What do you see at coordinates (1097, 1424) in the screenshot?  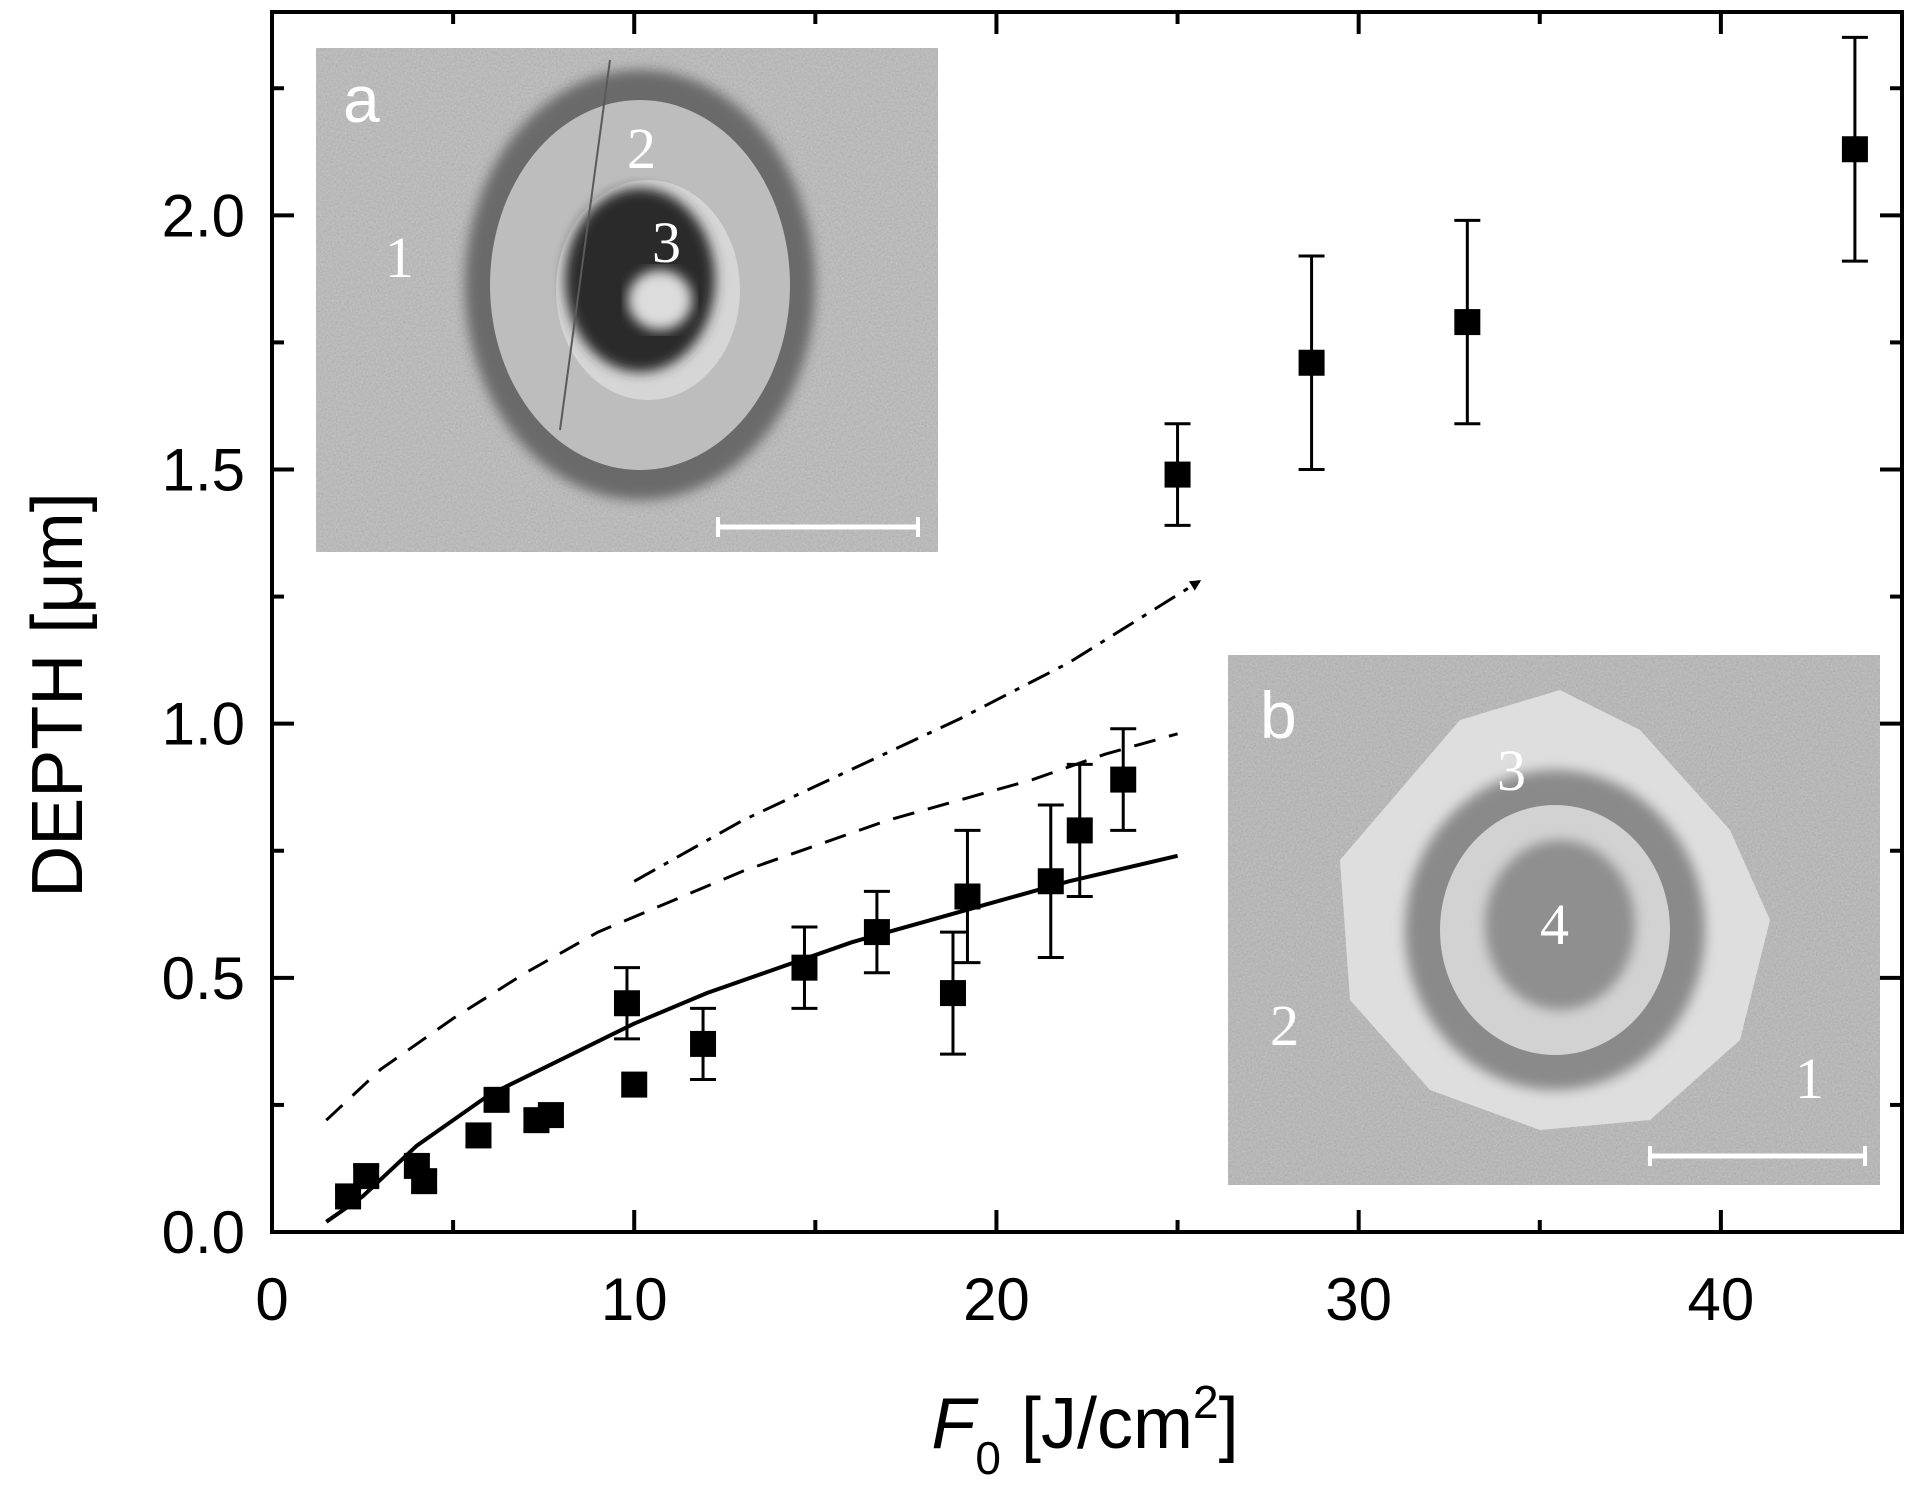 I see `x-axis-unit-open: [J/cm` at bounding box center [1097, 1424].